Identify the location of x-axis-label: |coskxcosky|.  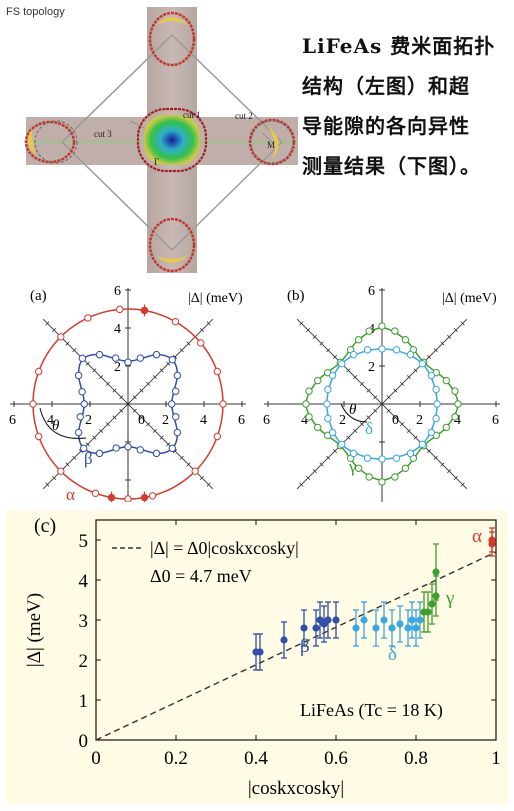
(296, 788).